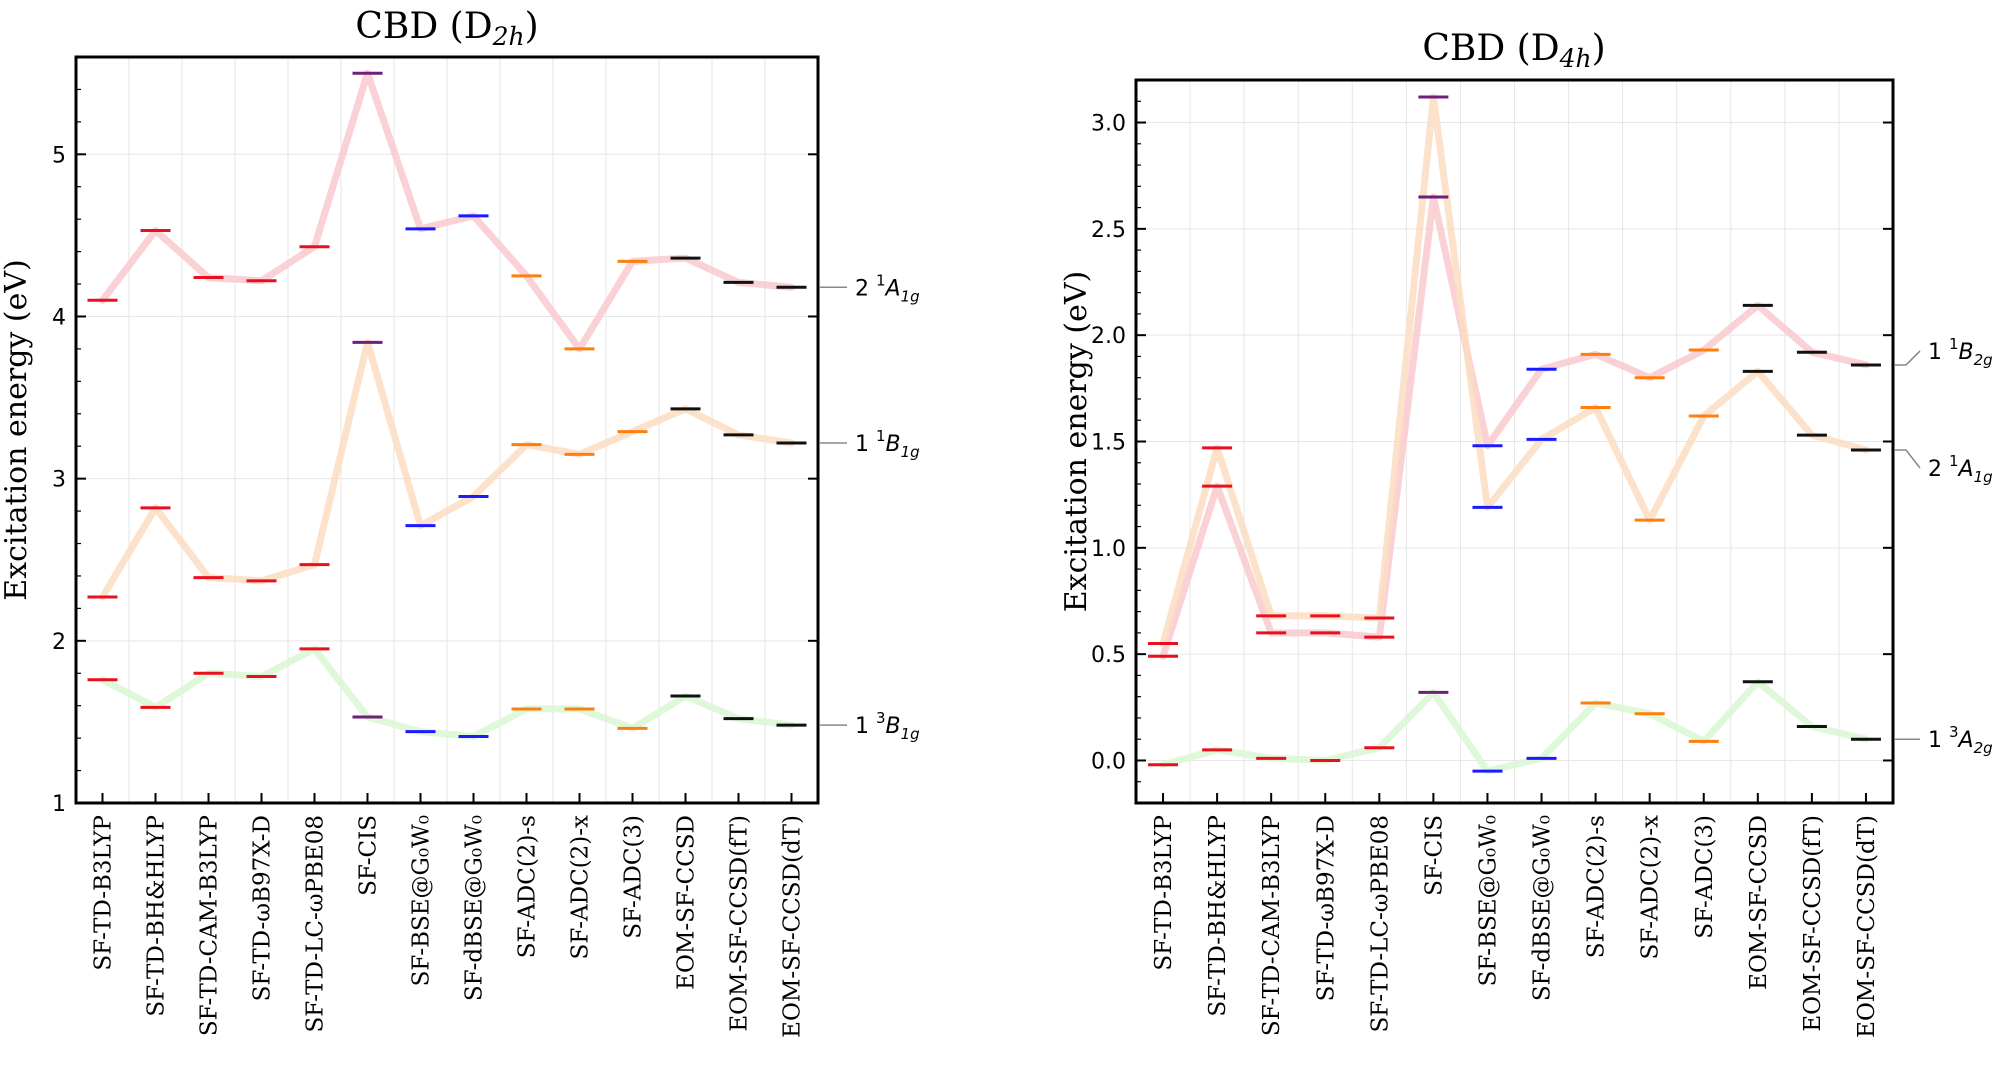  I want to click on state-label: 1 1B1g, so click(887, 444).